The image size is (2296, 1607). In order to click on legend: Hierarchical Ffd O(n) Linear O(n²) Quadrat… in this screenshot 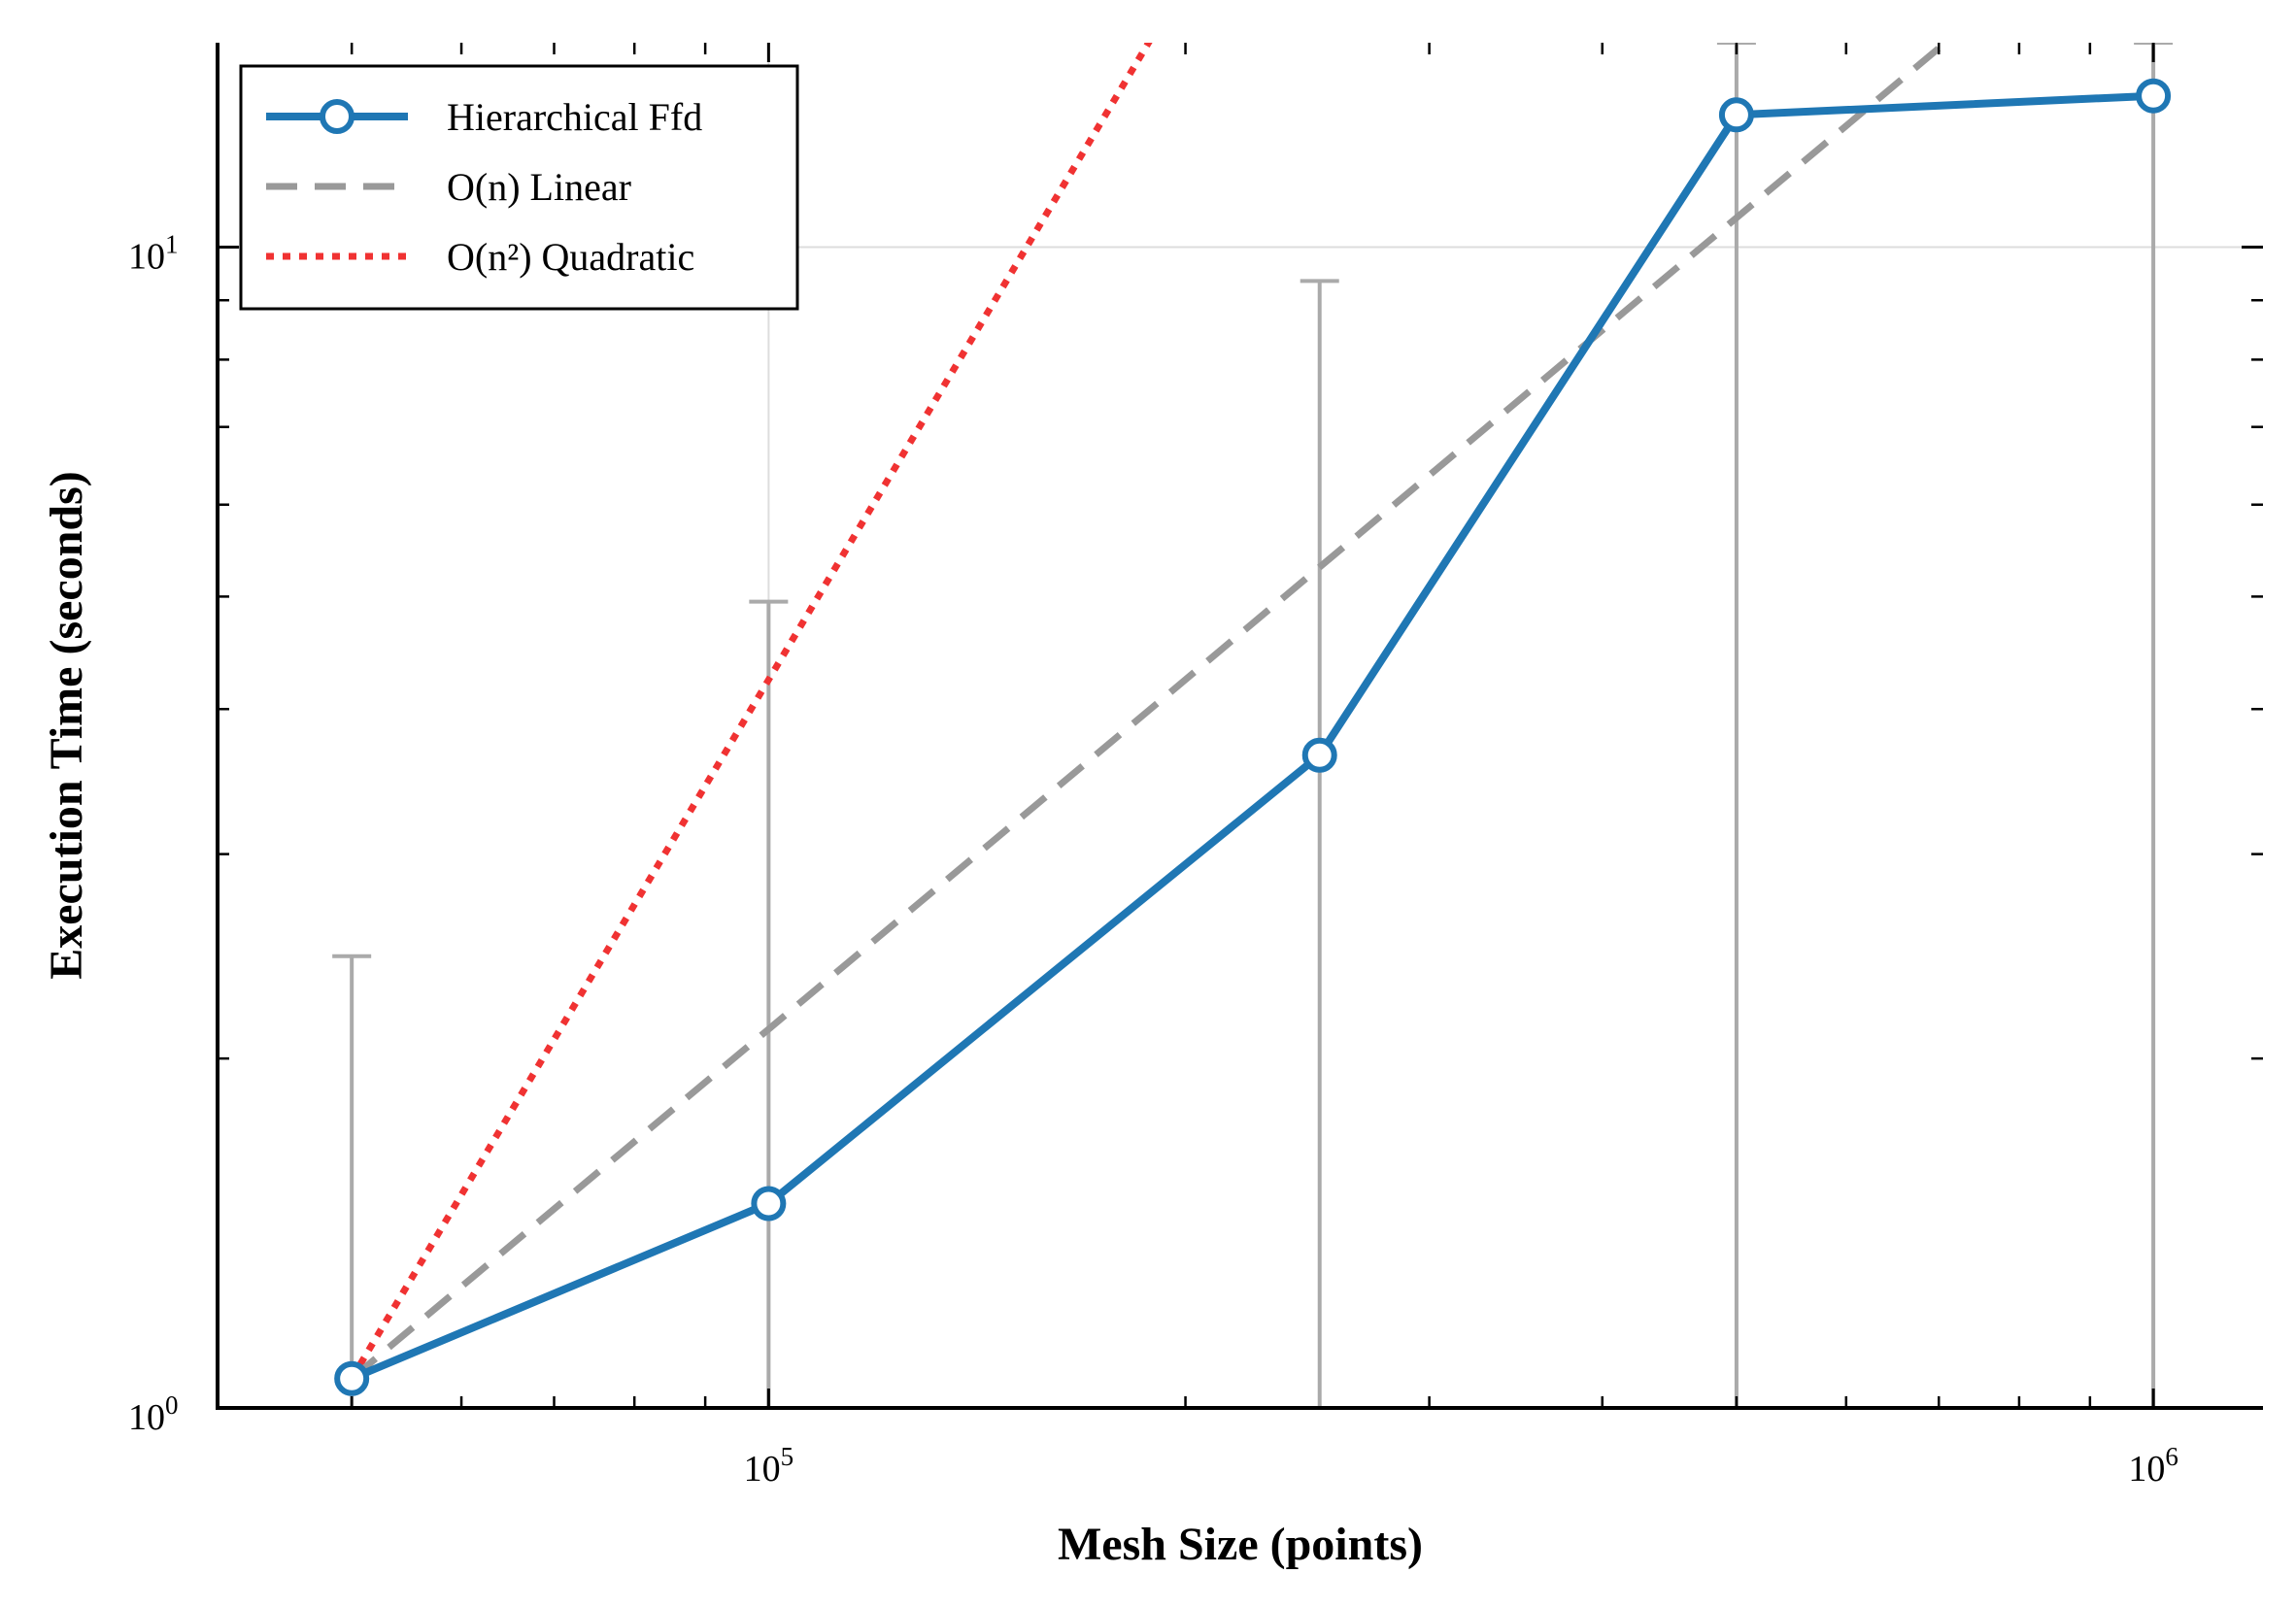, I will do `click(519, 187)`.